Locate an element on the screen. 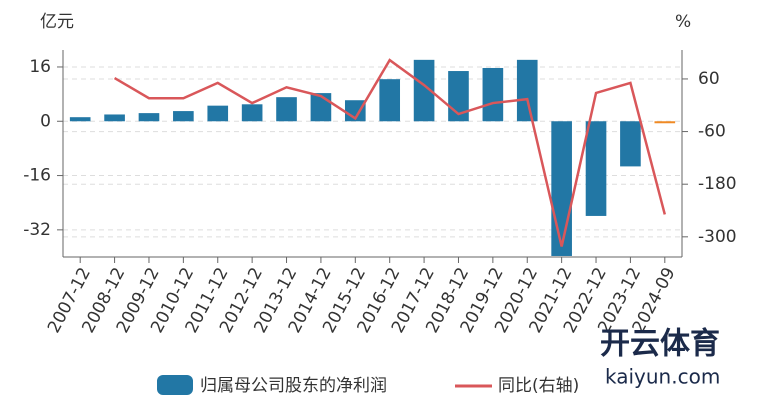 The height and width of the screenshot is (411, 769). y-tick-label: 16 is located at coordinates (40, 67).